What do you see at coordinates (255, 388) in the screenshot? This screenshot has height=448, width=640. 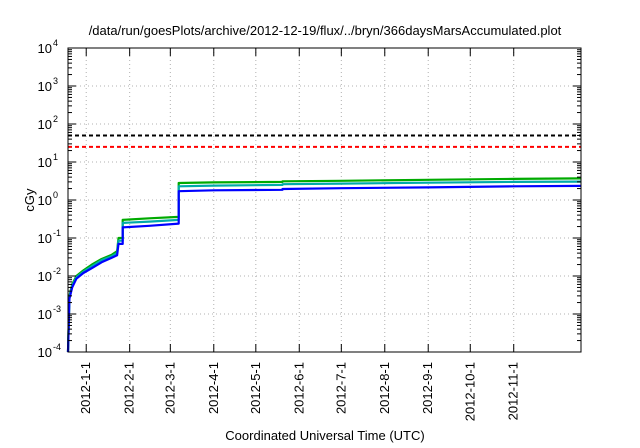 I see `x-tick-label: 2012-5-1` at bounding box center [255, 388].